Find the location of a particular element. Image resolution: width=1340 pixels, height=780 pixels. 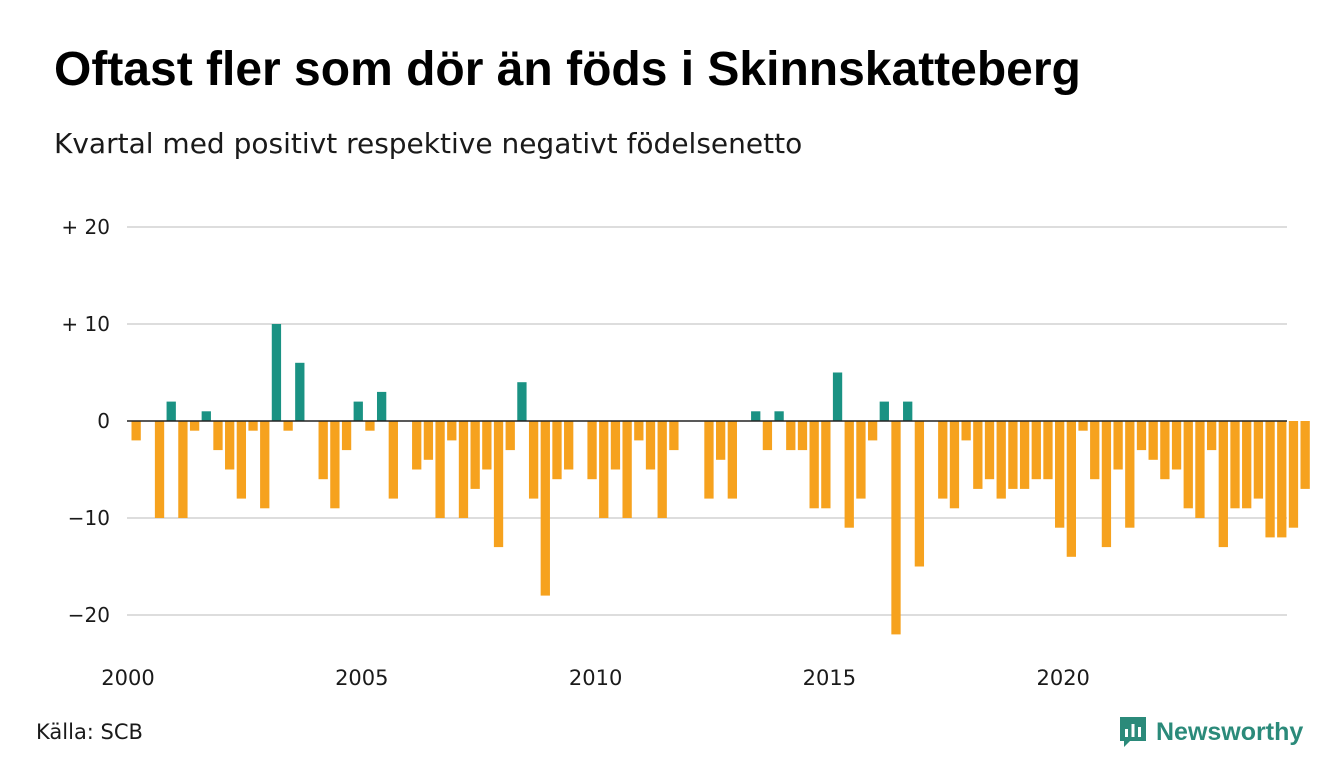

source-label: Källa: SCB is located at coordinates (89, 732).